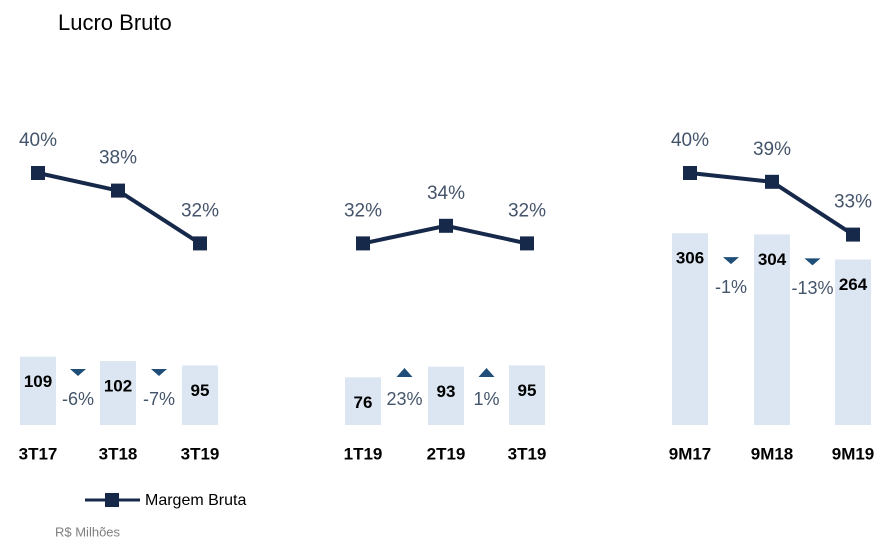 Image resolution: width=882 pixels, height=539 pixels. Describe the element at coordinates (446, 391) in the screenshot. I see `bar-value-label: 93` at that location.